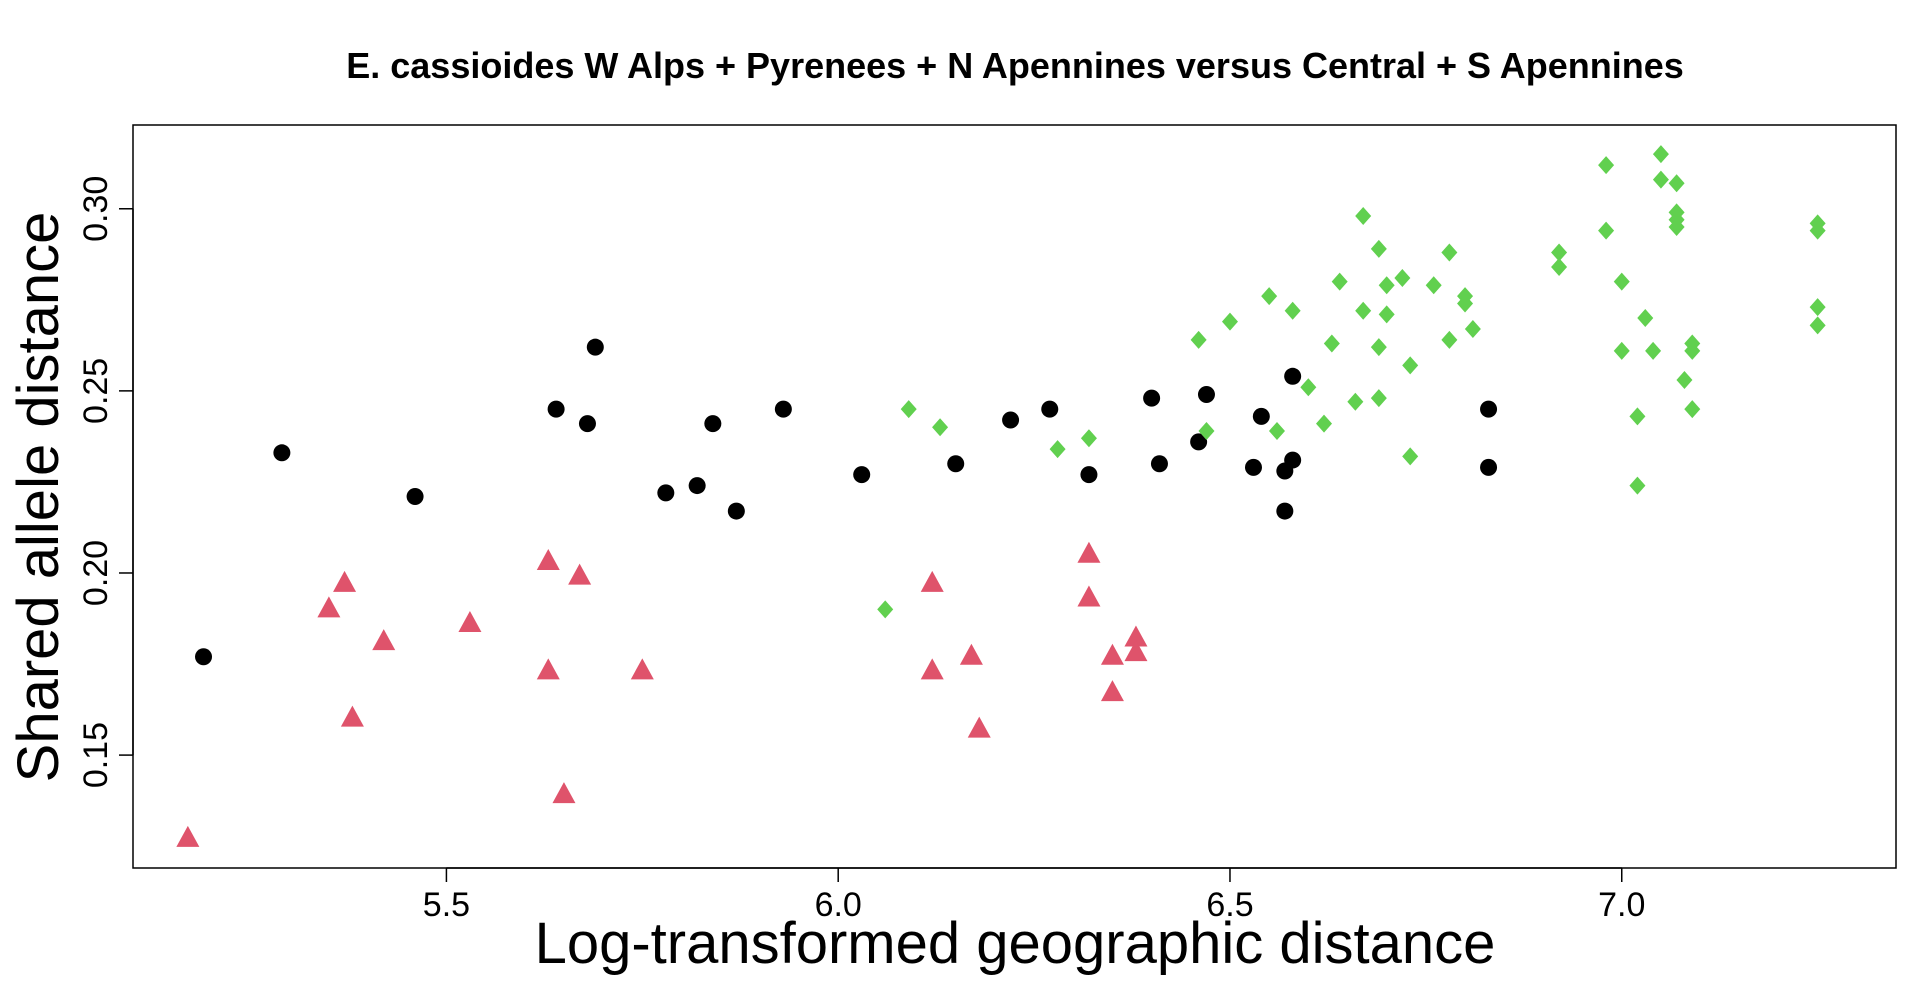  What do you see at coordinates (1229, 905) in the screenshot?
I see `x-tick-label: 6.5` at bounding box center [1229, 905].